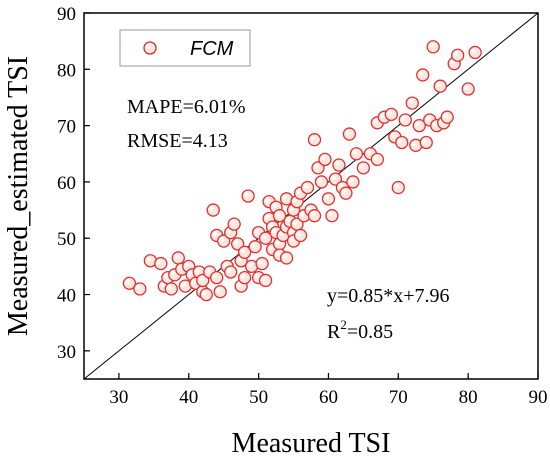 The height and width of the screenshot is (462, 550). I want to click on r-squared-value: =0.85, so click(370, 332).